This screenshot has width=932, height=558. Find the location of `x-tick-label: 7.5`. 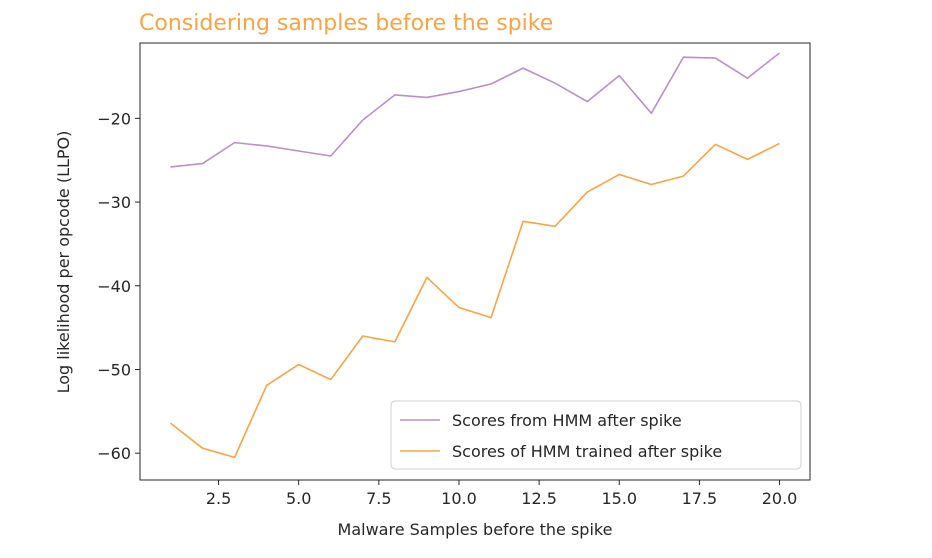

x-tick-label: 7.5 is located at coordinates (378, 498).